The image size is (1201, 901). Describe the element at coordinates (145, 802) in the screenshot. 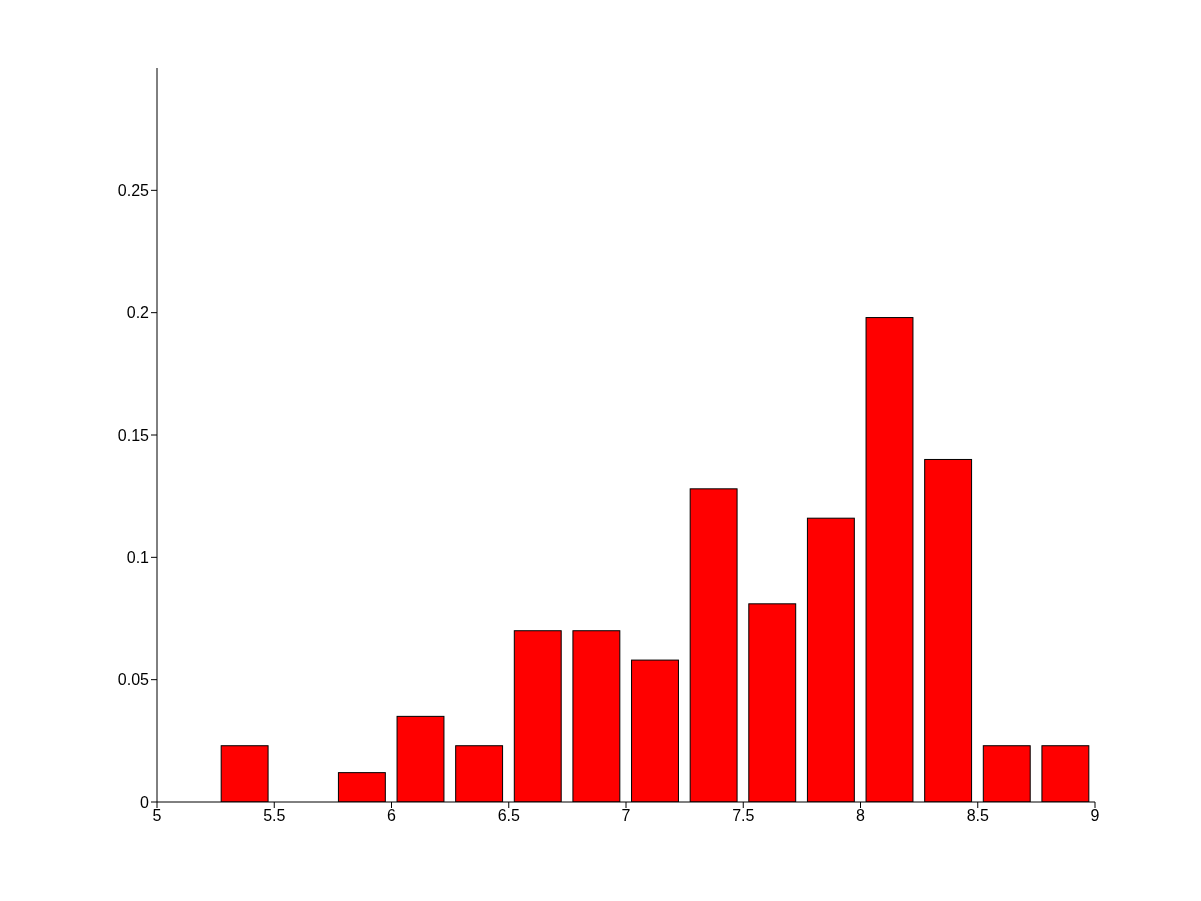

I see `y-tick-label: 0` at that location.